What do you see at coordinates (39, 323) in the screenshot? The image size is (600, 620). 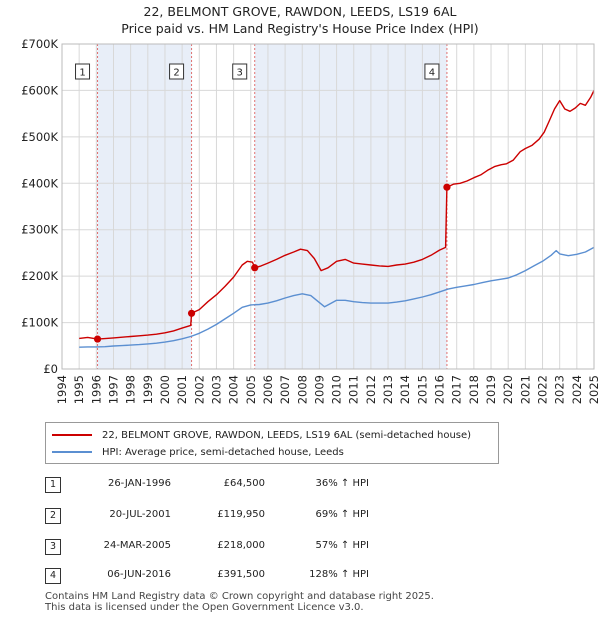 I see `y-tick-label: £100K` at bounding box center [39, 323].